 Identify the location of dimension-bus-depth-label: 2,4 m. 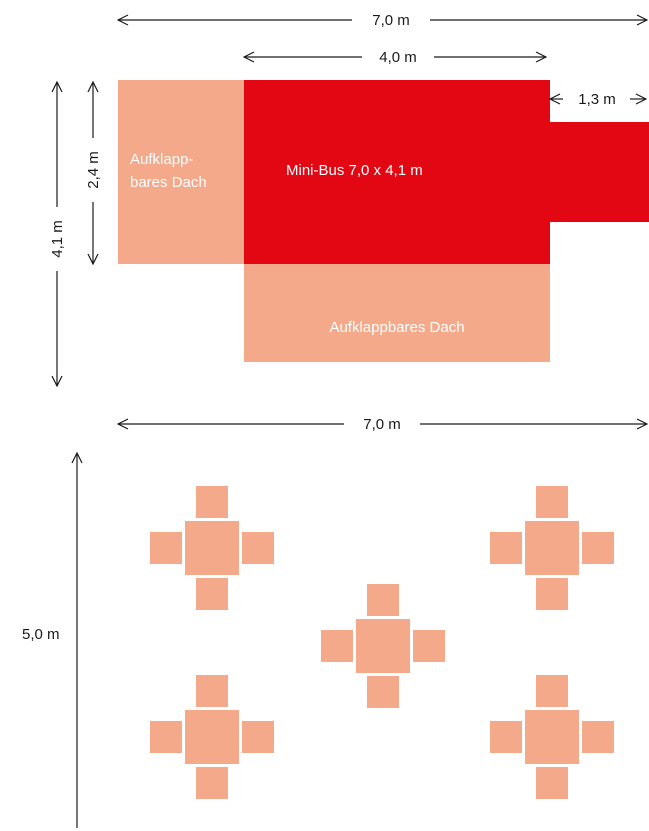
(93, 170).